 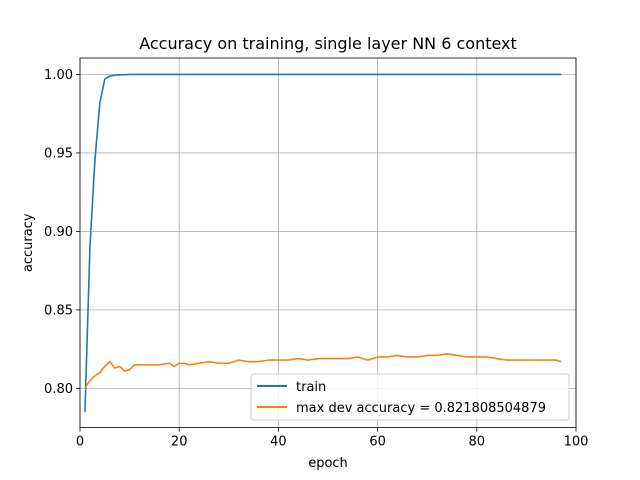 What do you see at coordinates (278, 442) in the screenshot?
I see `x-tick-label: 40` at bounding box center [278, 442].